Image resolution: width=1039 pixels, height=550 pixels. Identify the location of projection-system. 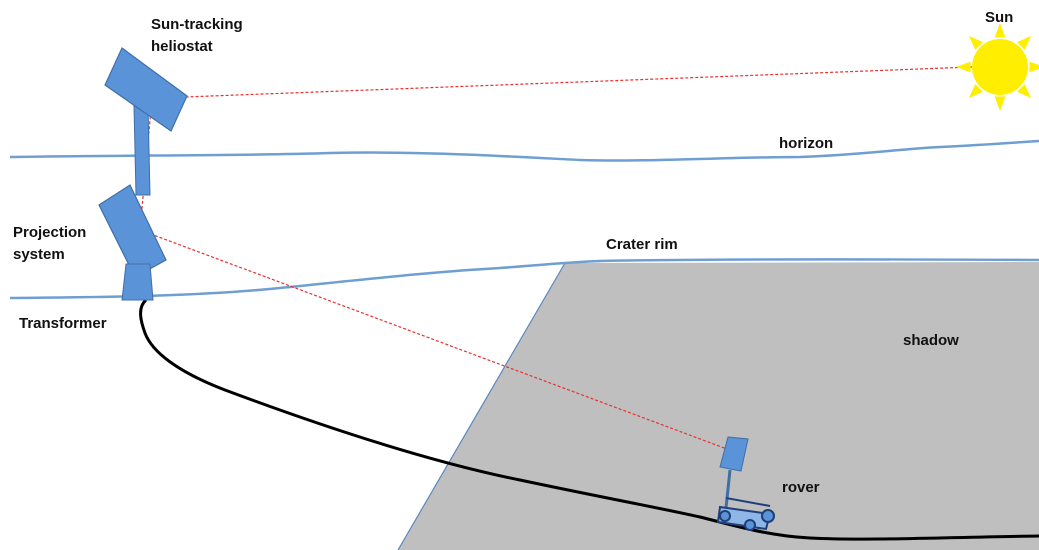
(132, 242).